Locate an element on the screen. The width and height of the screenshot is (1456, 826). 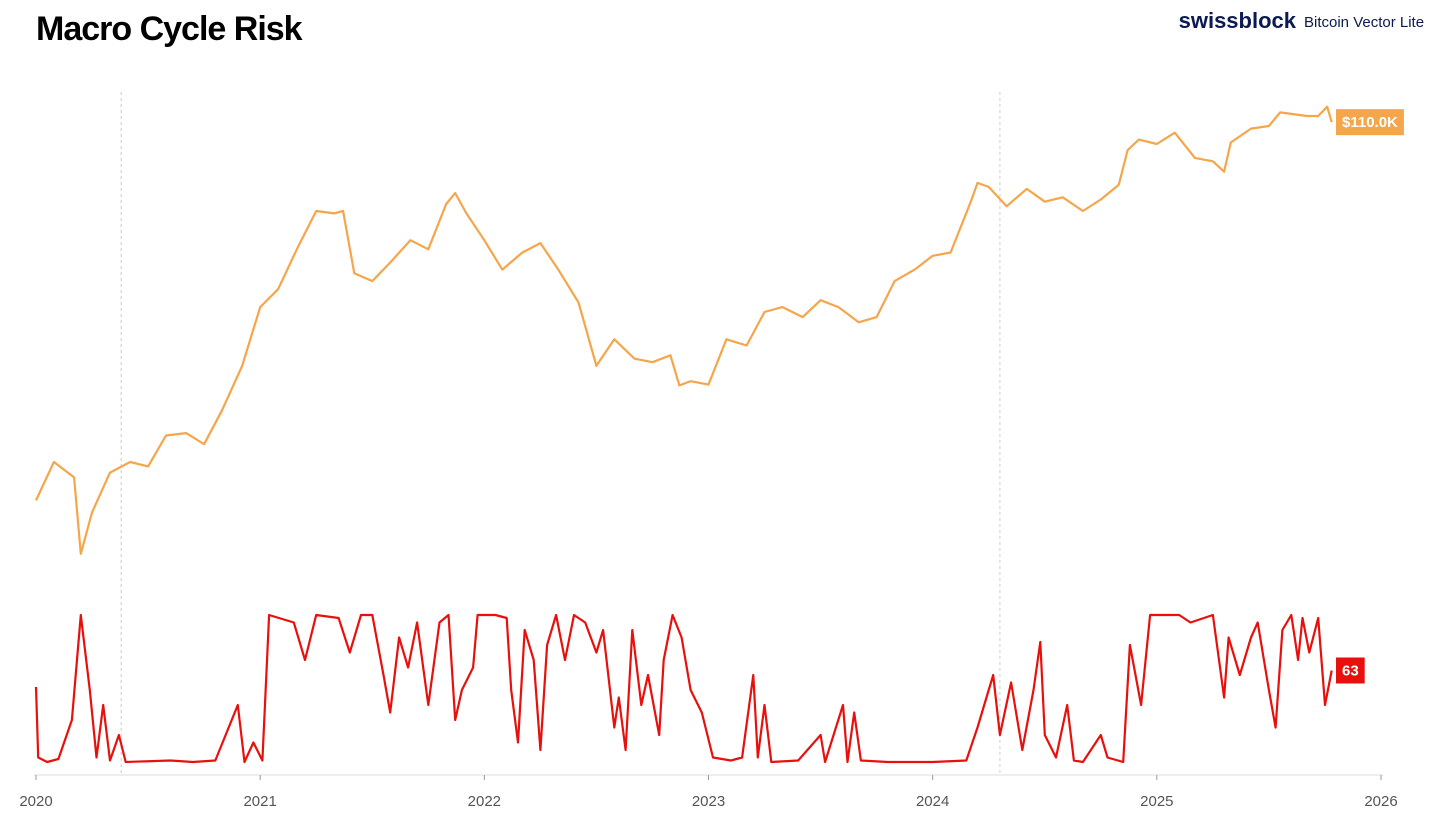
x-tick-label: 2023 is located at coordinates (708, 801).